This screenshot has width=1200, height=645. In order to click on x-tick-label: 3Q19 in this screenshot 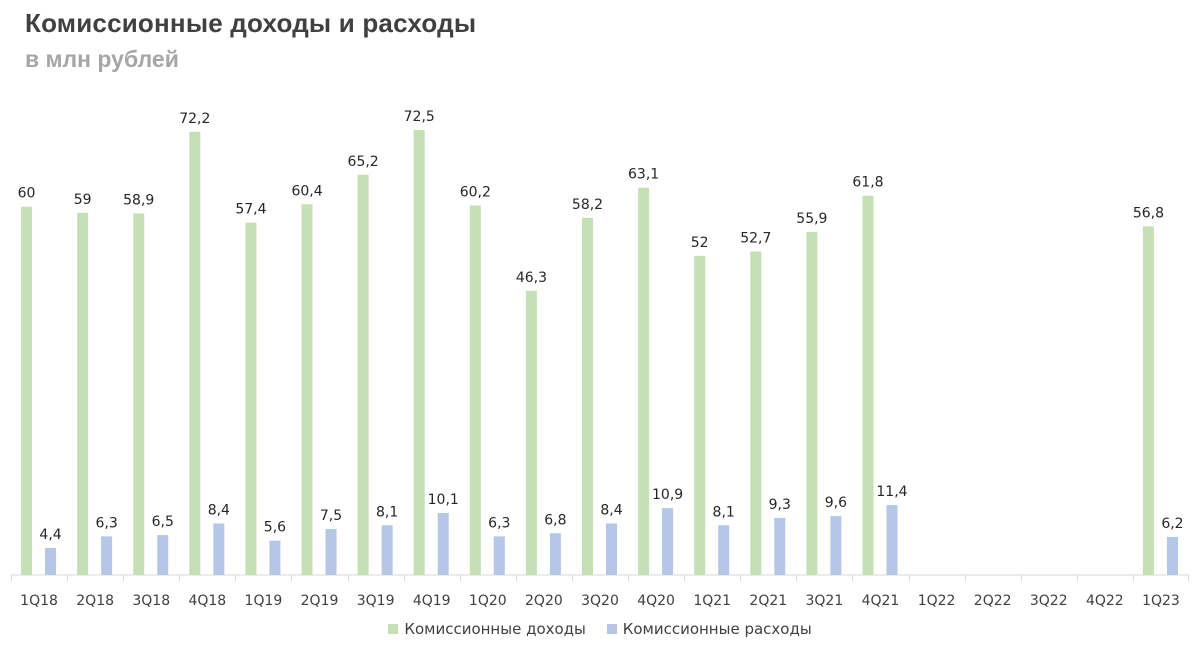, I will do `click(376, 601)`.